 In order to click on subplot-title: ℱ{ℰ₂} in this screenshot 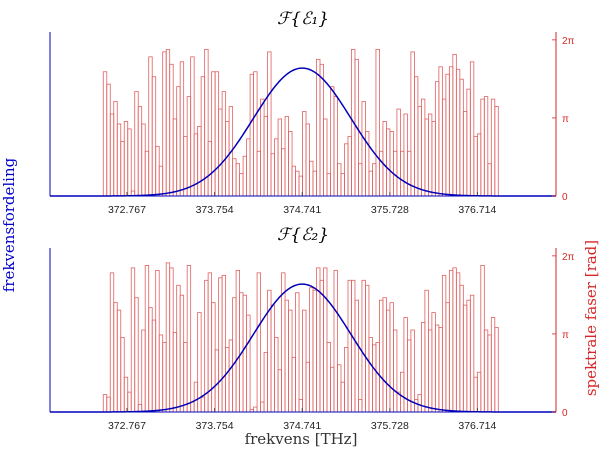, I will do `click(303, 235)`.